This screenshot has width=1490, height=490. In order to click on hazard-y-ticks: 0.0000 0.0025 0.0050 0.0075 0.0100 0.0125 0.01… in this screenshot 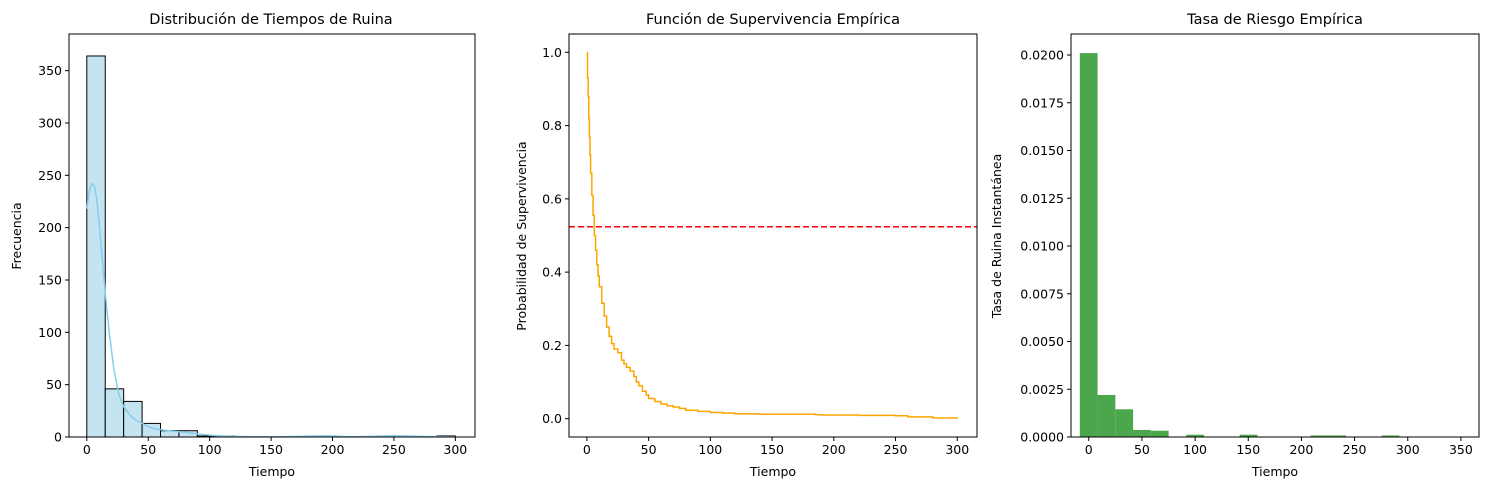, I will do `click(1045, 246)`.